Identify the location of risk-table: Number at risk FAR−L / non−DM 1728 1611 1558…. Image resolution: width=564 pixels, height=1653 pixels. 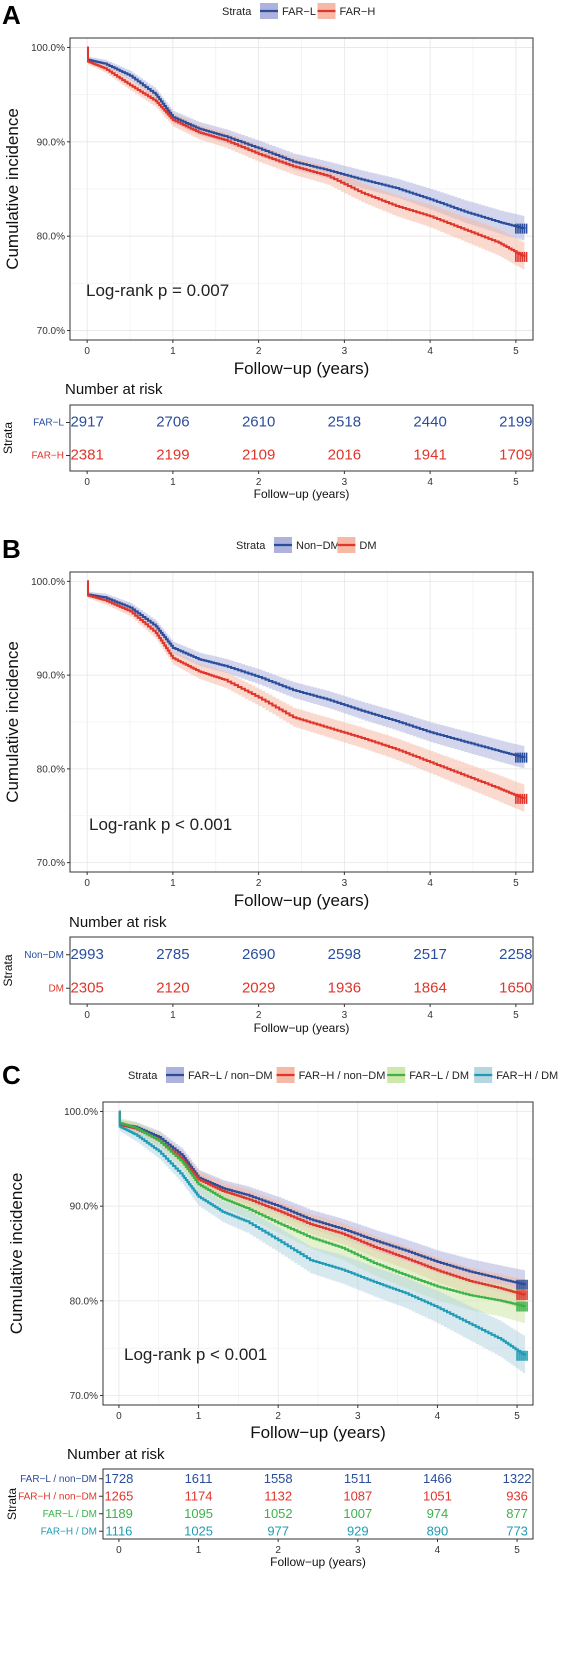
(269, 1507).